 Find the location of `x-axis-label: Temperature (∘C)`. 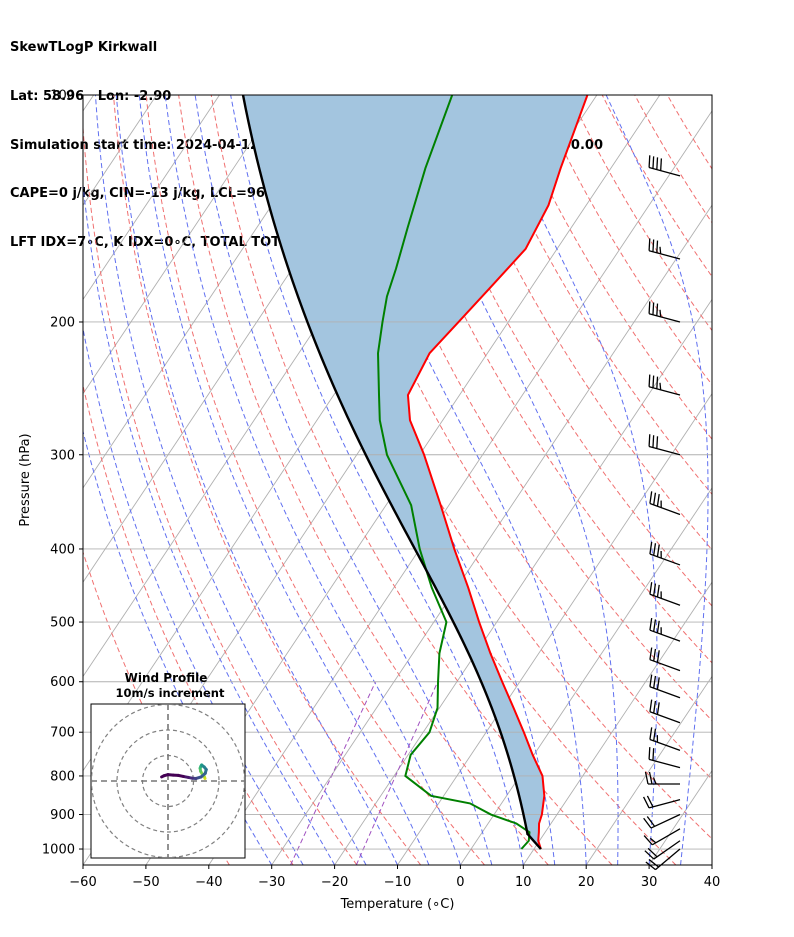

x-axis-label: Temperature (∘C) is located at coordinates (397, 904).